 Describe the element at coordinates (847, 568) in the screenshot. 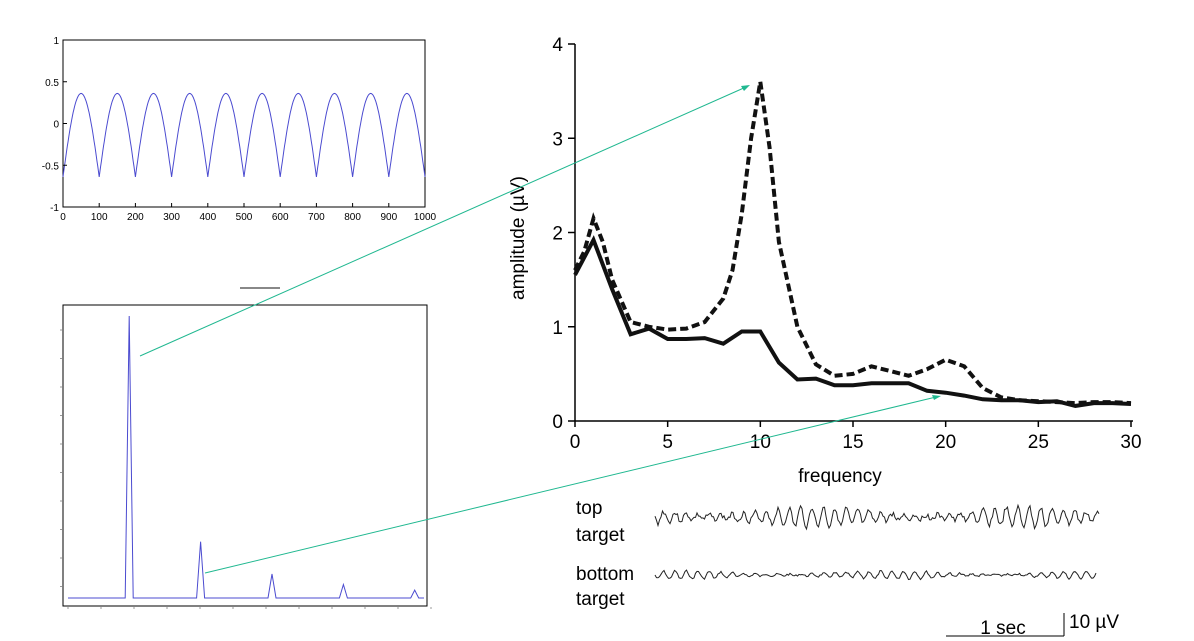

I see `eeg-traces: top target bottom target 1 sec 10 µV` at that location.